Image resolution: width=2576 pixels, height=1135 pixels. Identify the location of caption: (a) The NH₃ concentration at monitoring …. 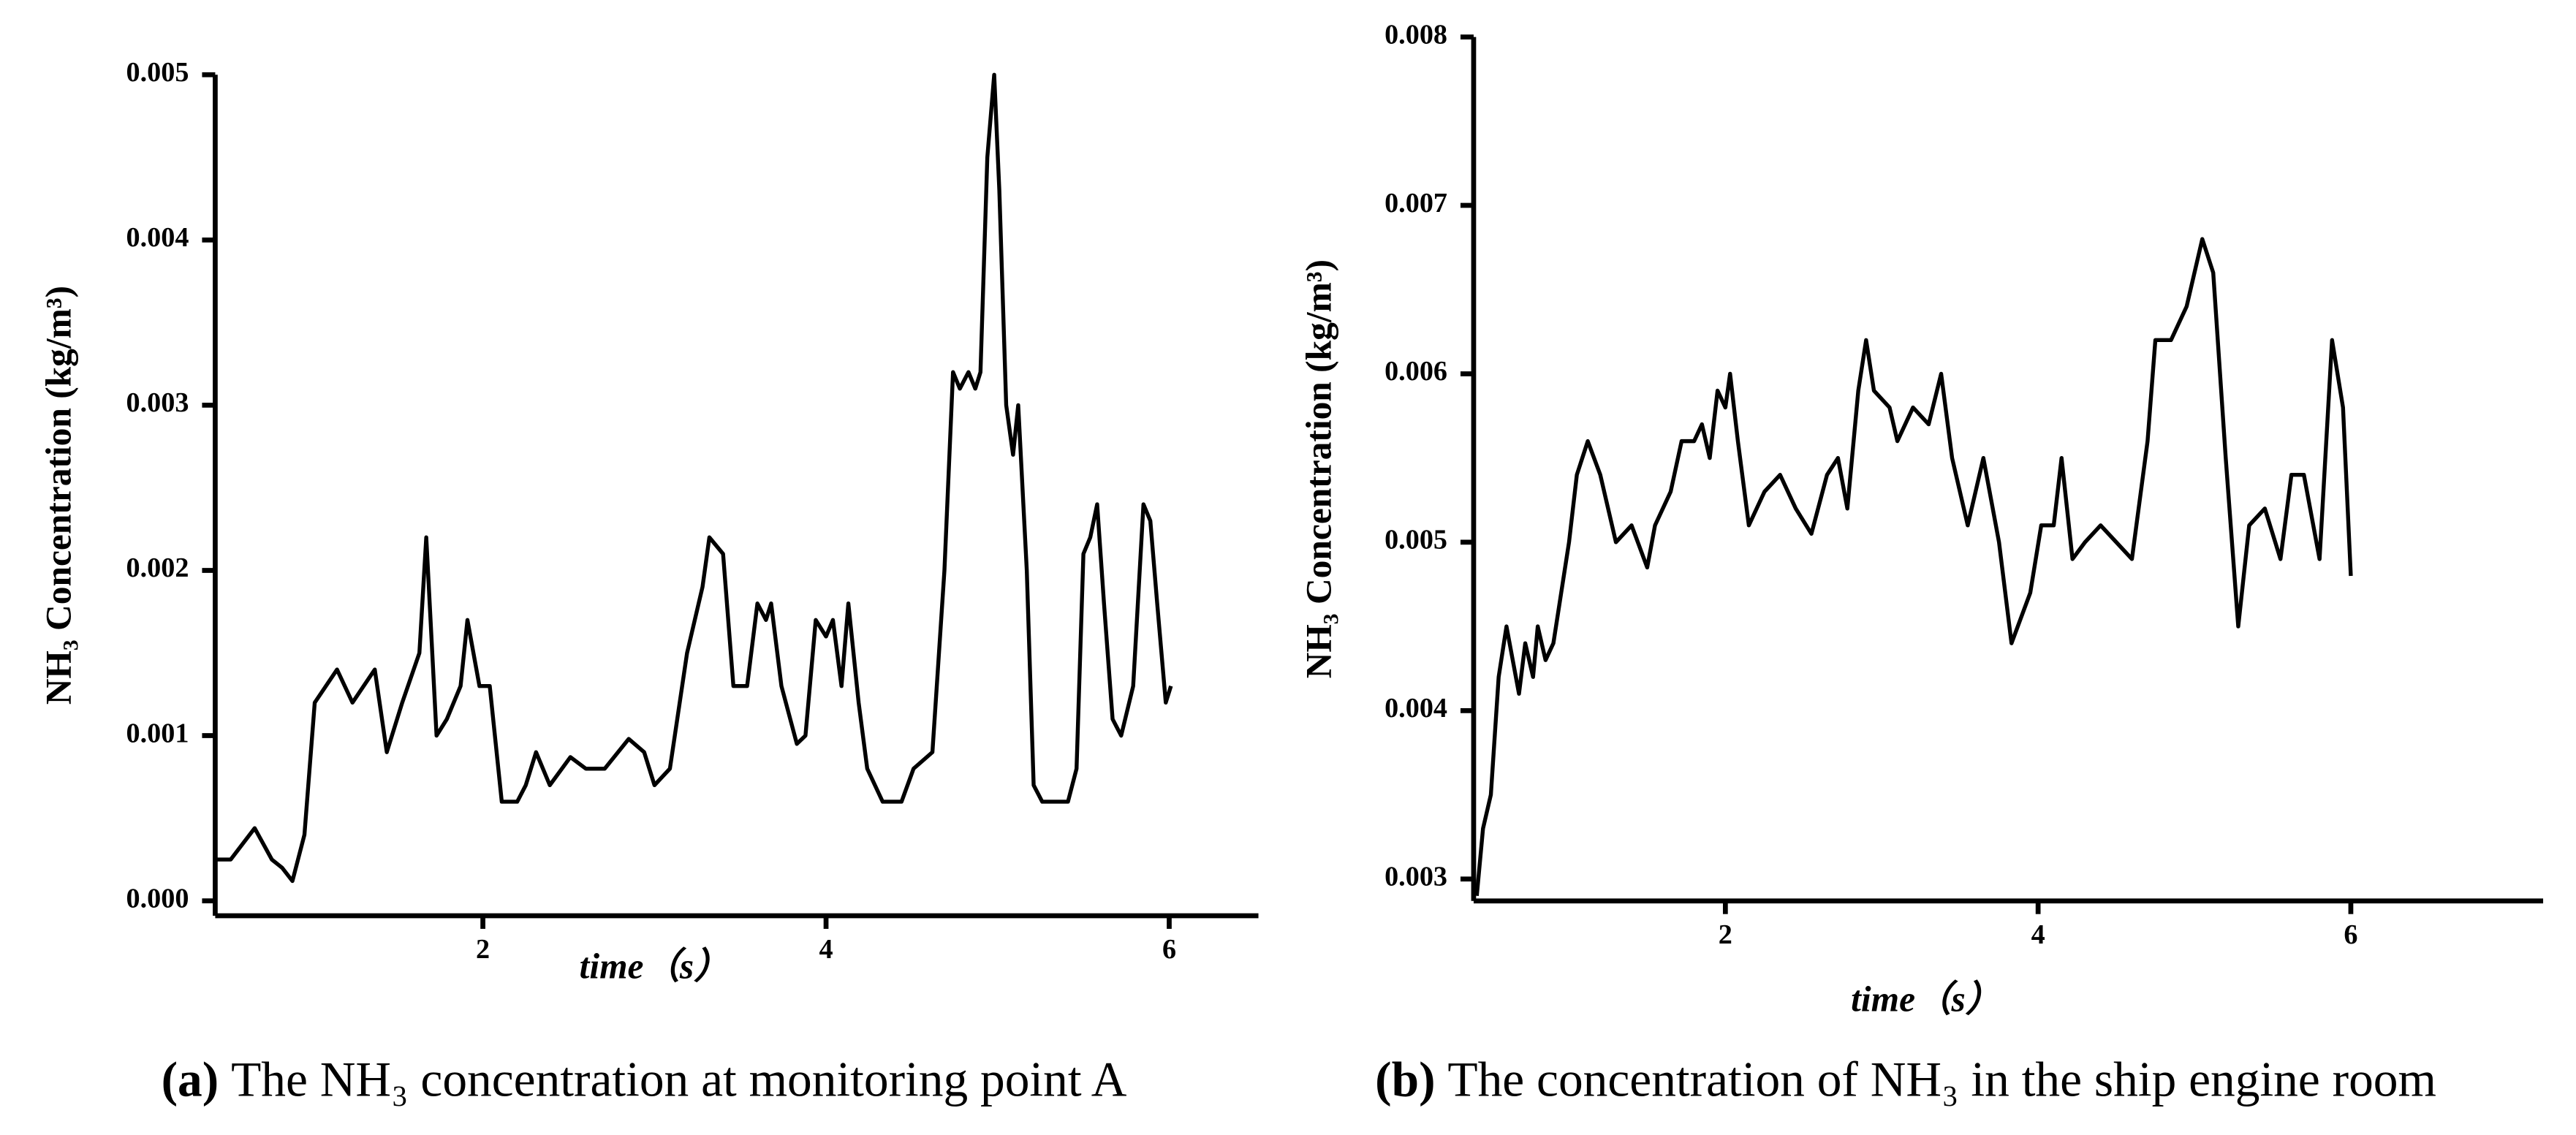
(644, 1079).